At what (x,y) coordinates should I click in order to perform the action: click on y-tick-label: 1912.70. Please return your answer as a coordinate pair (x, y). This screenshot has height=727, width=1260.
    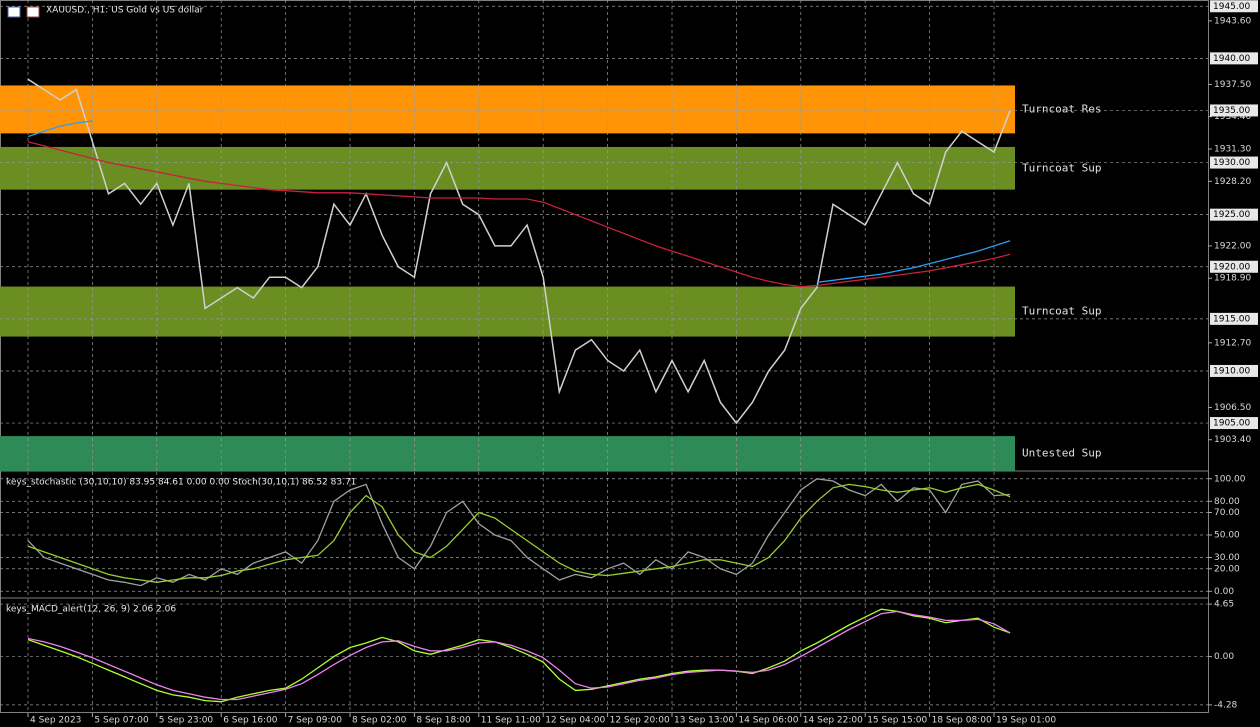
    Looking at the image, I should click on (1232, 343).